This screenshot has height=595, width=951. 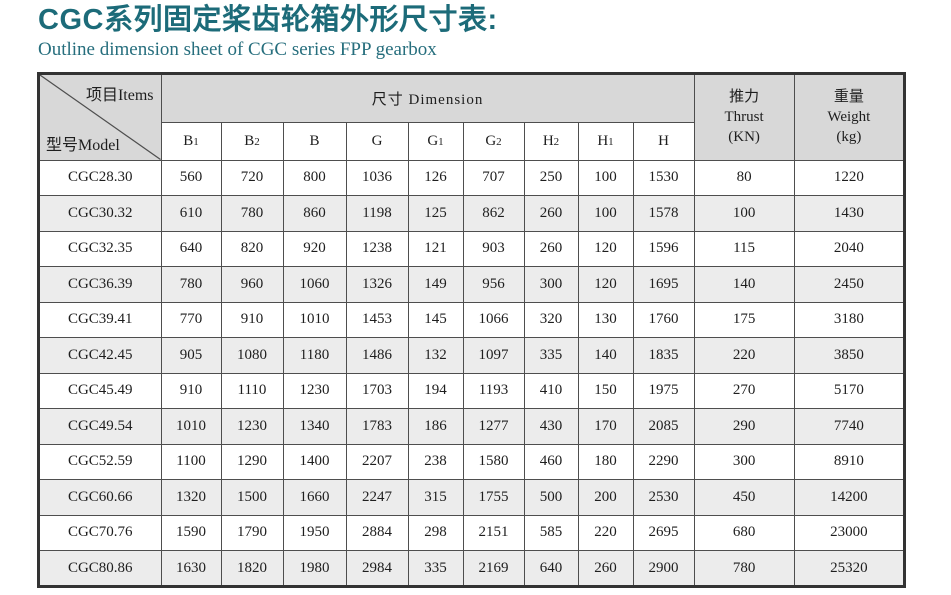 What do you see at coordinates (663, 497) in the screenshot?
I see `value-cell: 2530` at bounding box center [663, 497].